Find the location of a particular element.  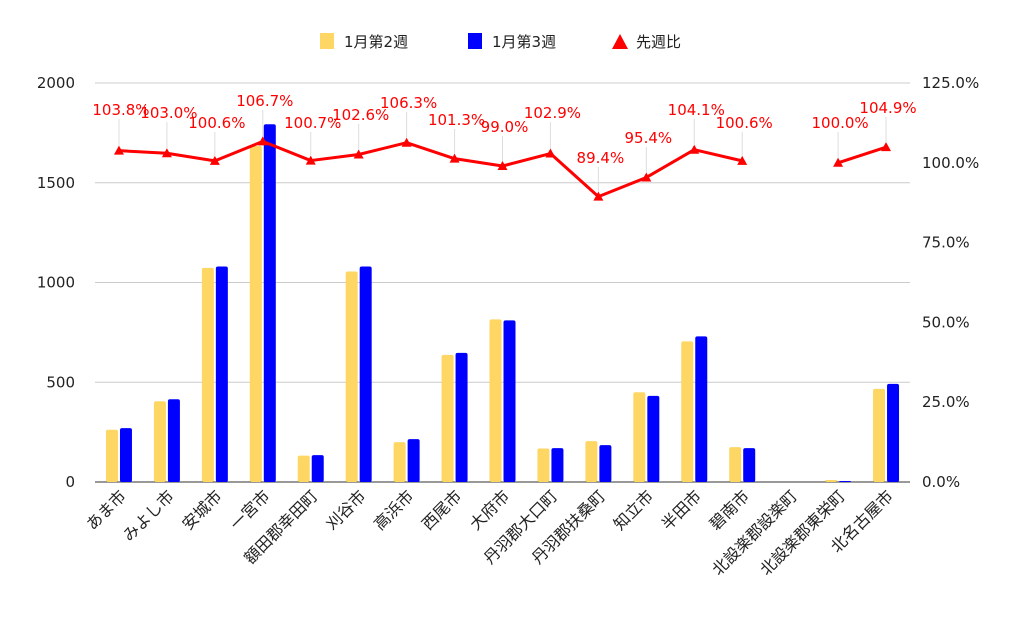

right-tick-label: 0.0% is located at coordinates (941, 482).